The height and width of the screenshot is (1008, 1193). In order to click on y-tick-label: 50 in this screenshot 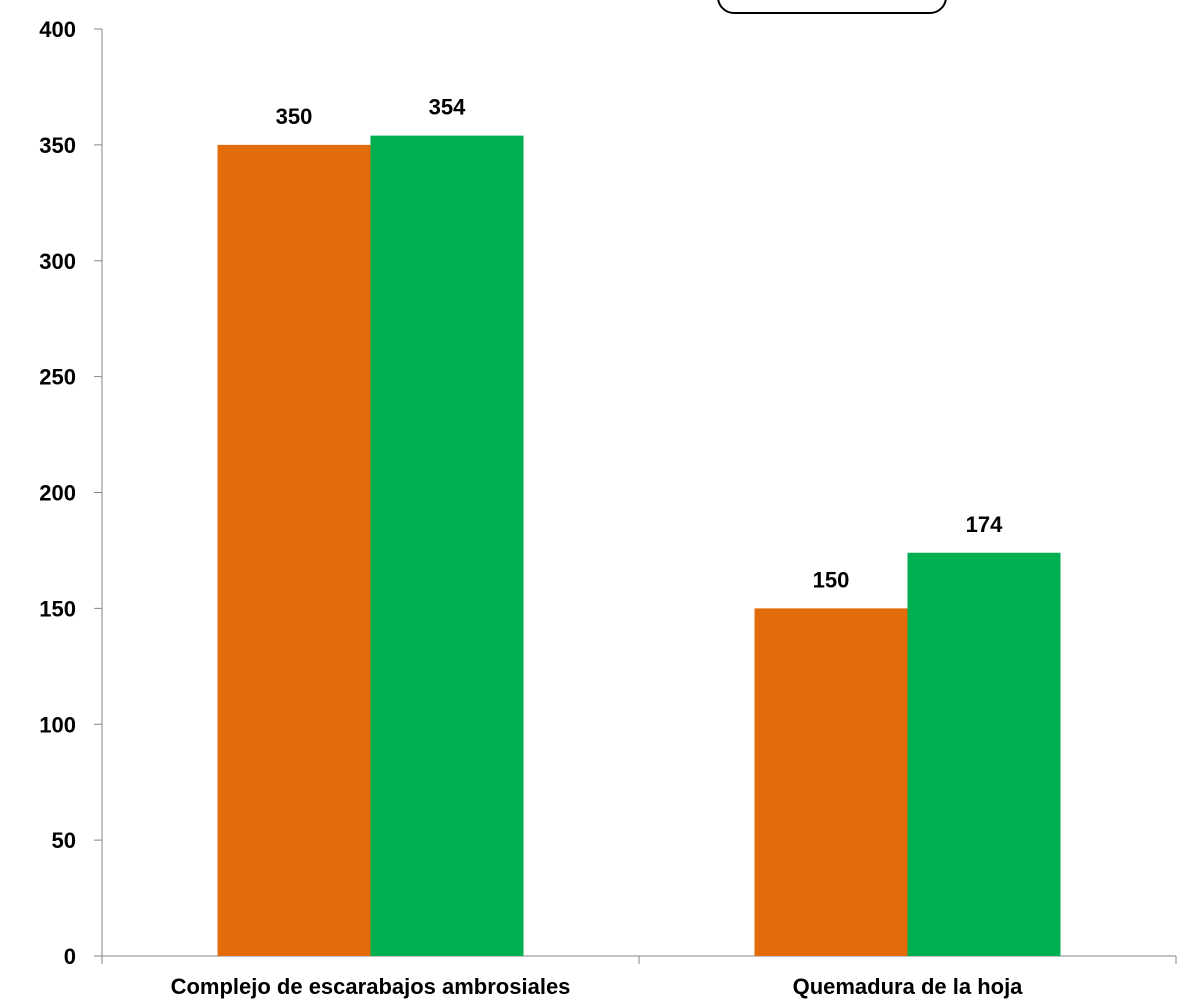, I will do `click(64, 840)`.